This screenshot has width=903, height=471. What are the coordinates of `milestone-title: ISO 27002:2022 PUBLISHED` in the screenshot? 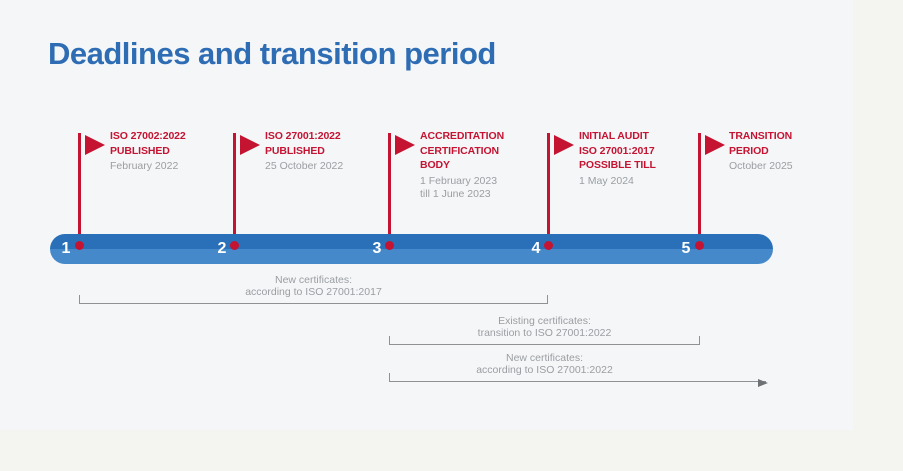 It's located at (148, 143).